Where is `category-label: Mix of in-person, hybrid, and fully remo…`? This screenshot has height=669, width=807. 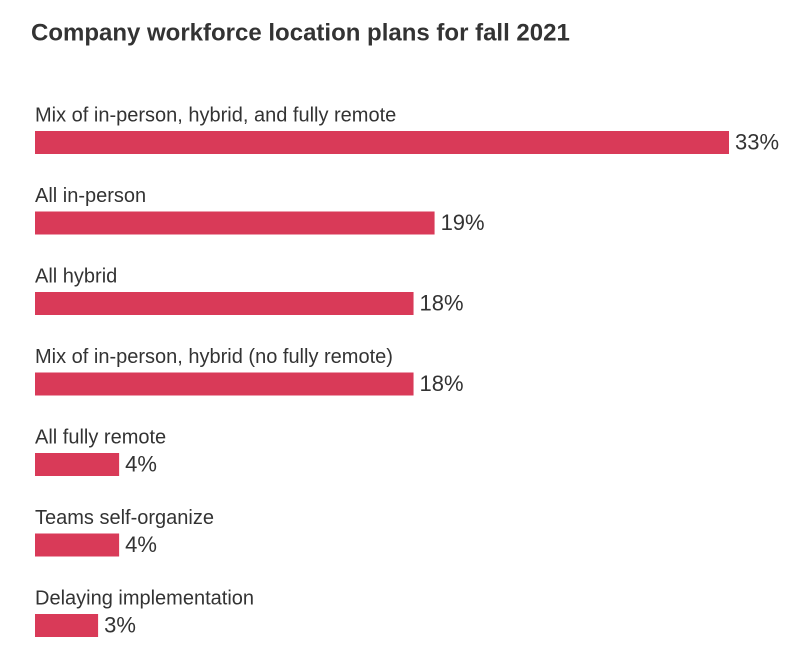
category-label: Mix of in-person, hybrid, and fully remo… is located at coordinates (215, 115).